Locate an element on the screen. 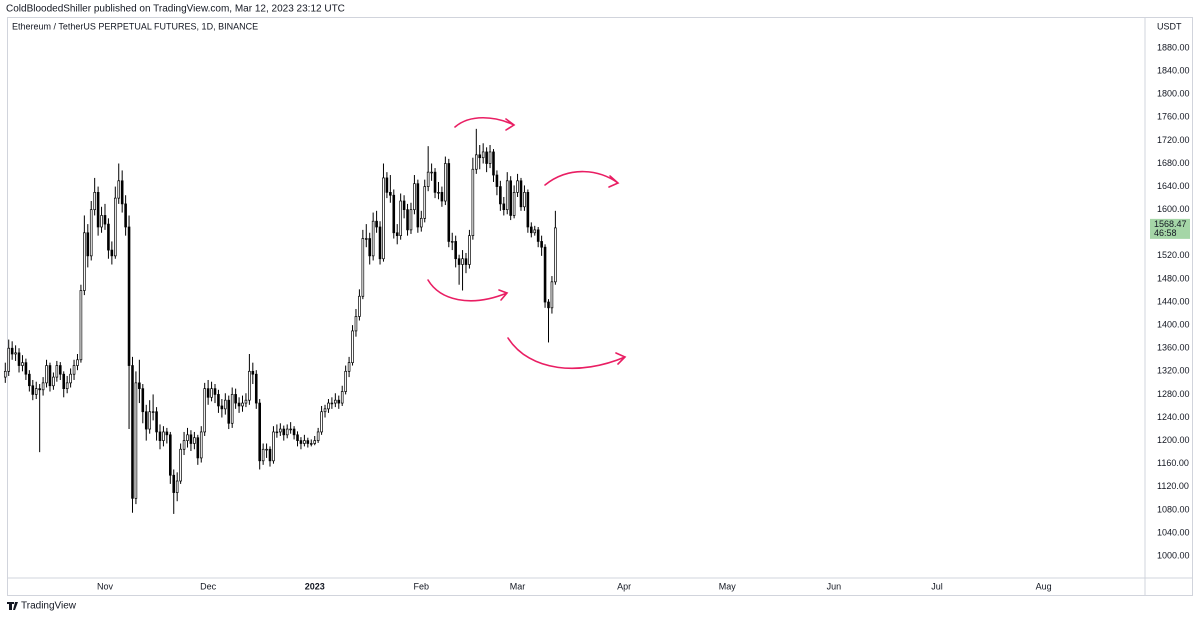 This screenshot has width=1200, height=618. y-tick-label: 1000.00 is located at coordinates (1173, 555).